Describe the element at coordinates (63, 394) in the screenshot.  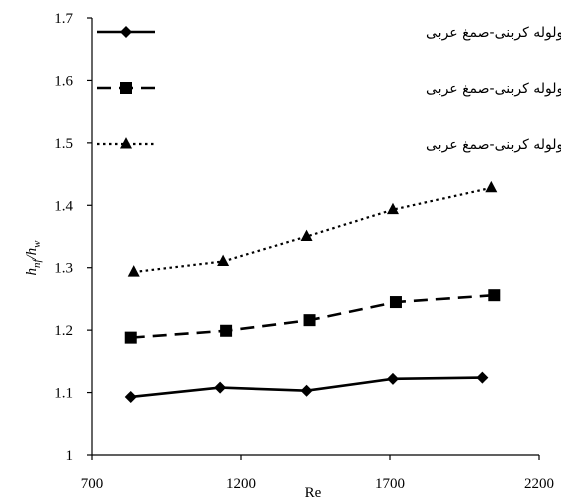
I see `y-tick-label: 1.1` at that location.